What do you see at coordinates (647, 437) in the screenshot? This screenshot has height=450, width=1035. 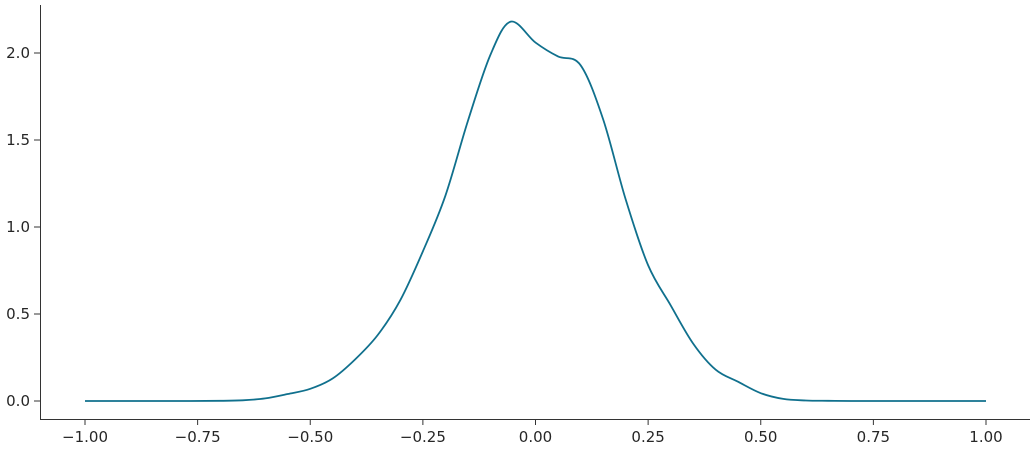 I see `x-tick-label: 0.25` at bounding box center [647, 437].